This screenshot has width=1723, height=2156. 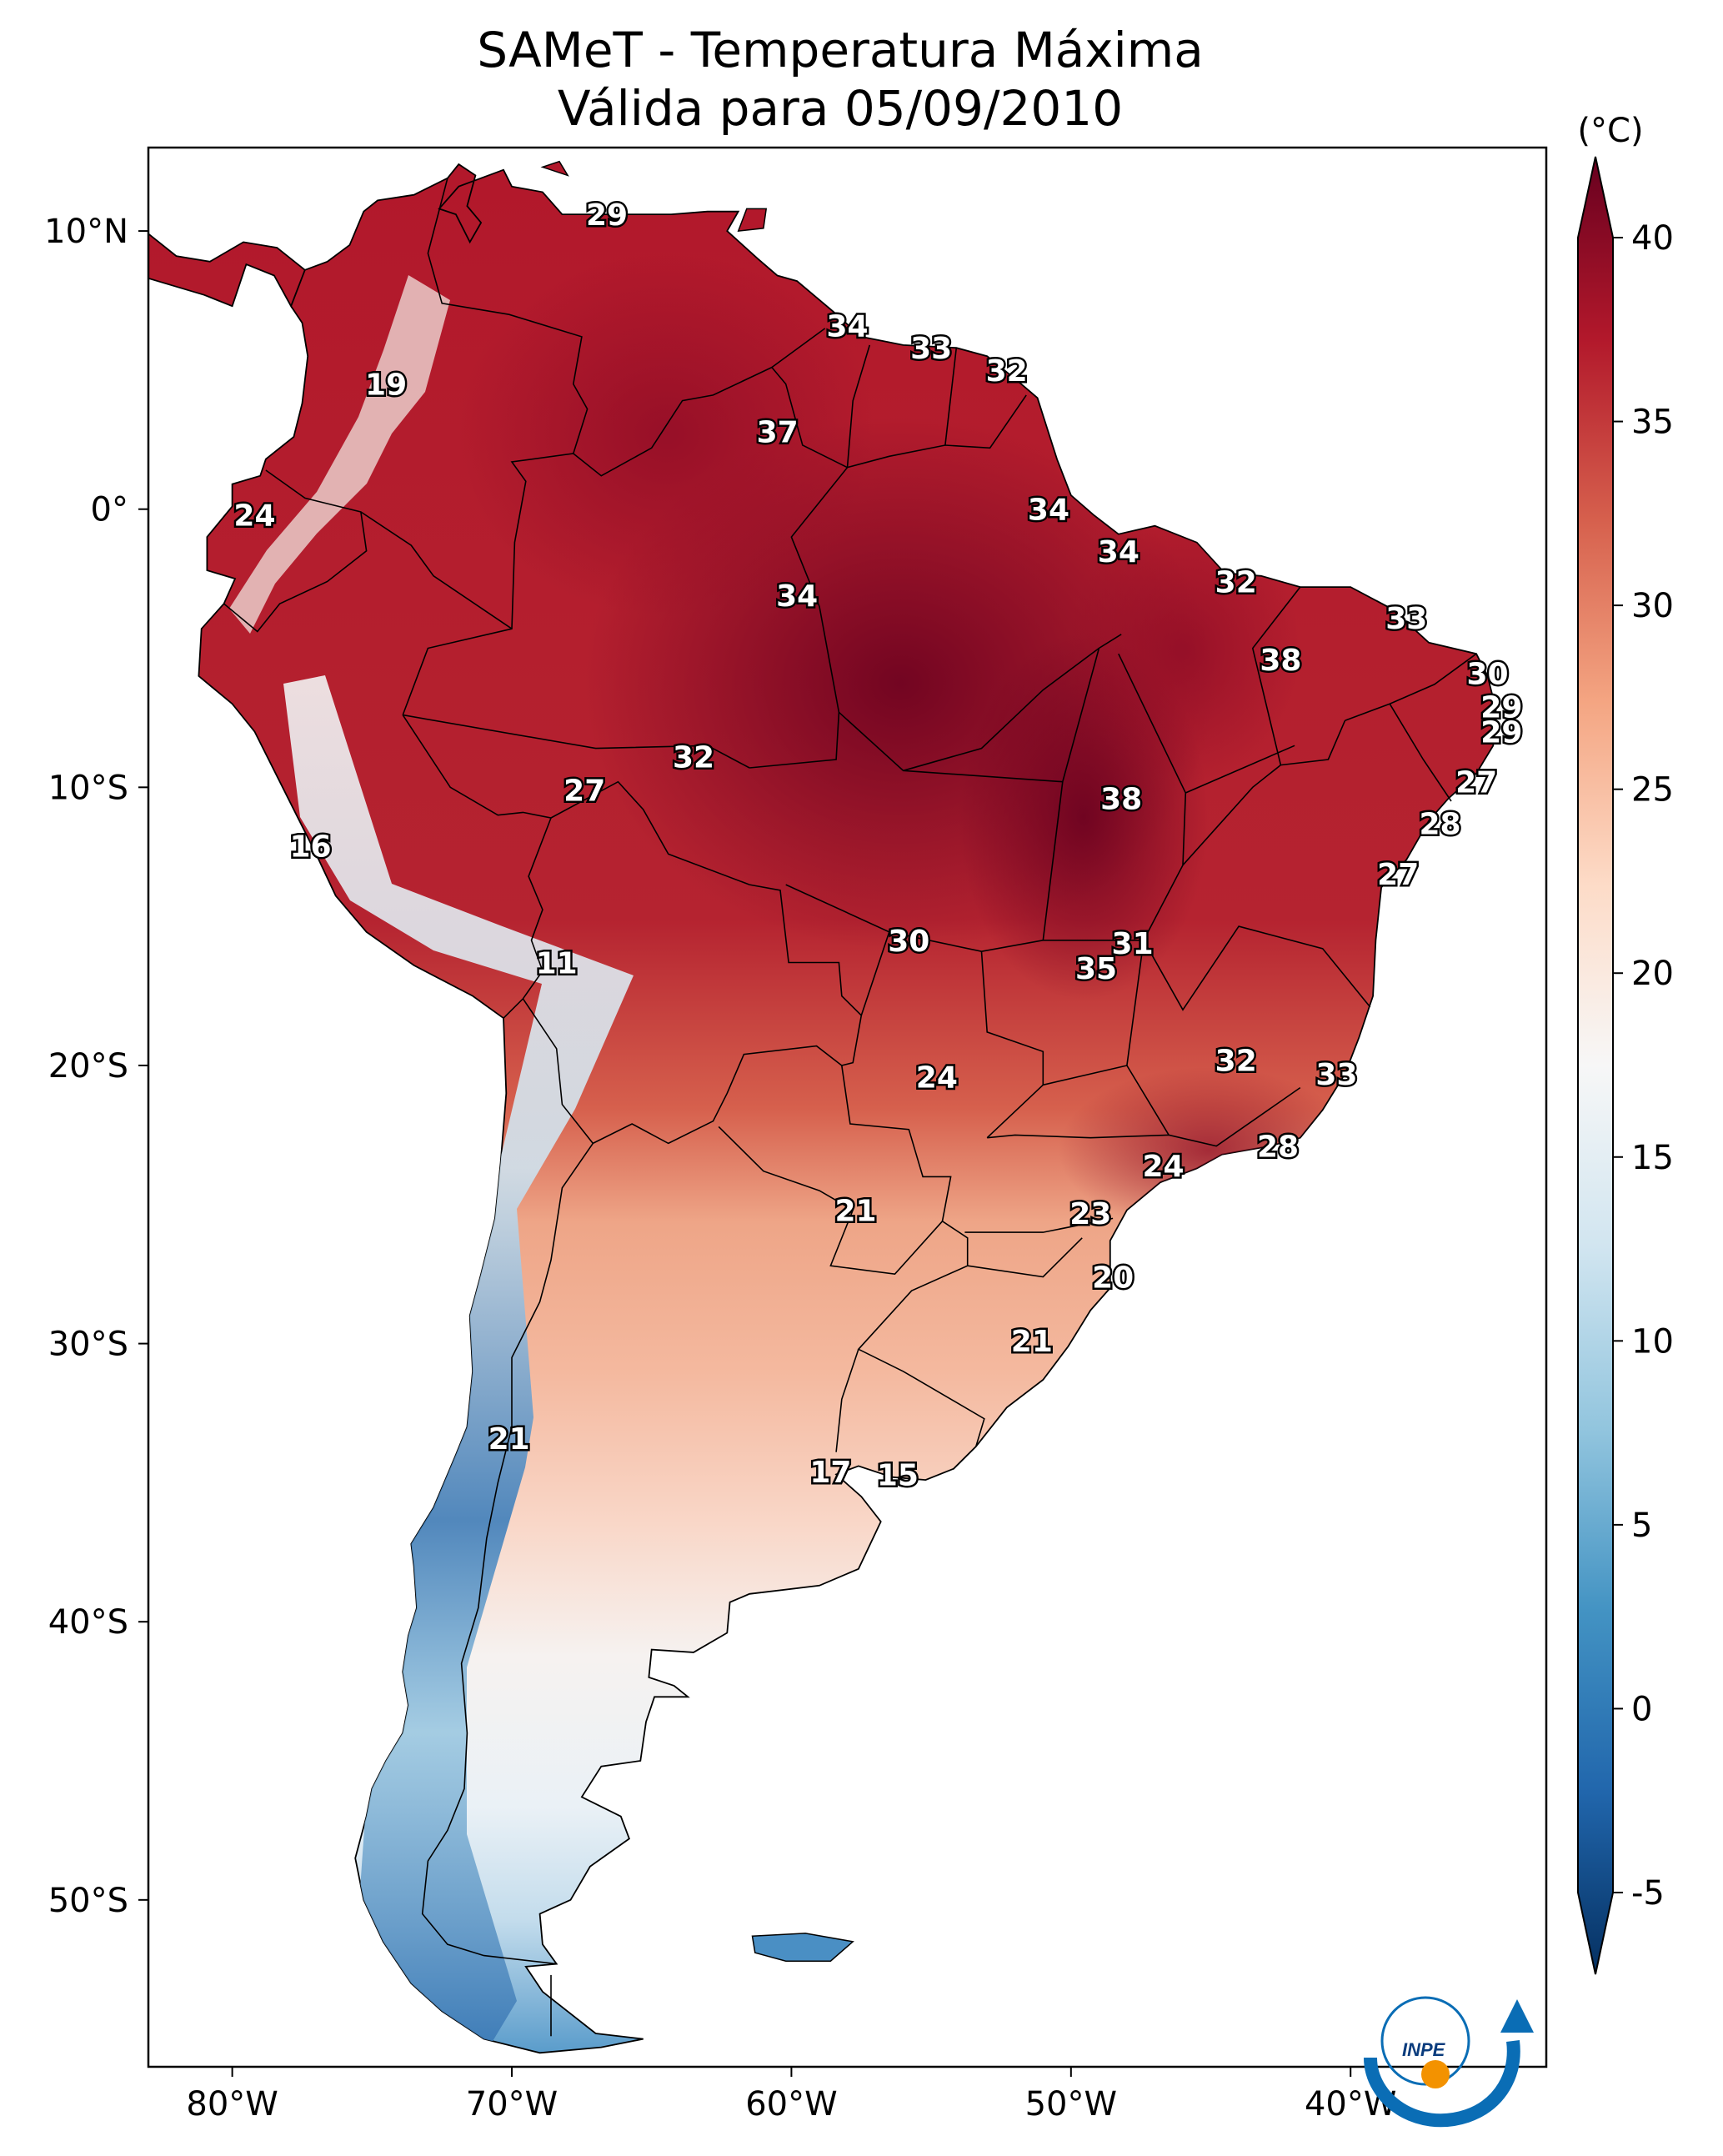 What do you see at coordinates (557, 964) in the screenshot?
I see `contour-label: 11` at bounding box center [557, 964].